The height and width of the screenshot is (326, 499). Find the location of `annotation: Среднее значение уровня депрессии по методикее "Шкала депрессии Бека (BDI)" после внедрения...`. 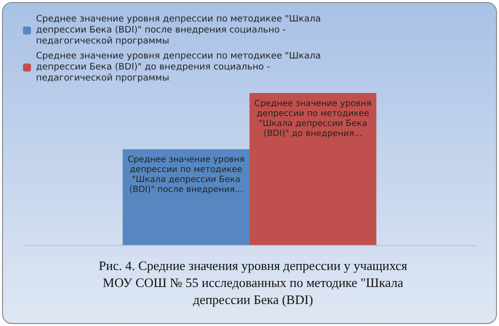

annotation: Среднее значение уровня депрессии по методикее "Шкала депрессии Бека (BDI)" после внедрения... is located at coordinates (186, 175).